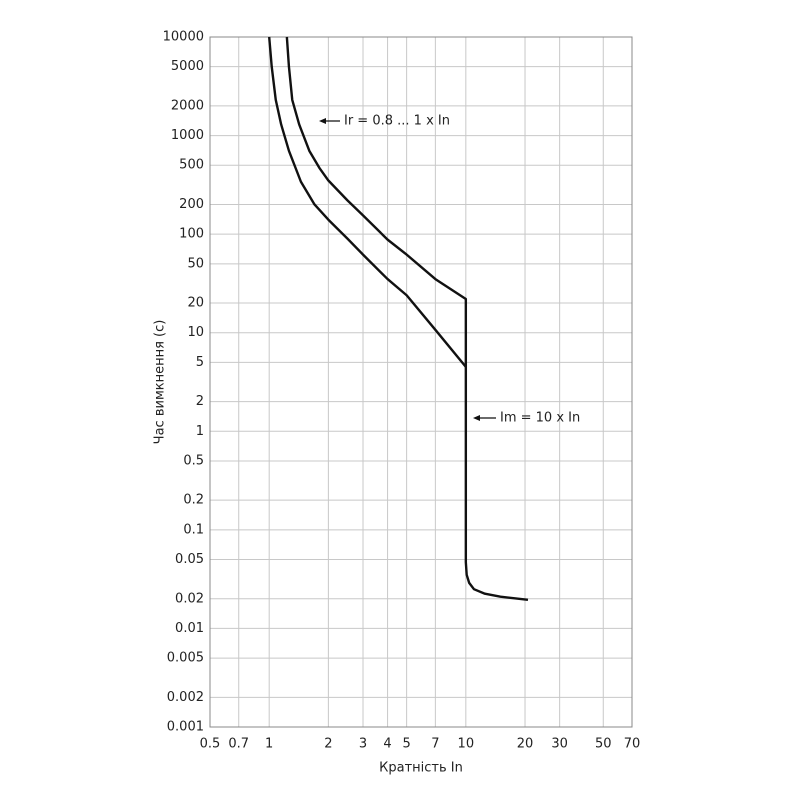 This screenshot has height=804, width=800. What do you see at coordinates (200, 362) in the screenshot?
I see `y-tick-label: 5` at bounding box center [200, 362].